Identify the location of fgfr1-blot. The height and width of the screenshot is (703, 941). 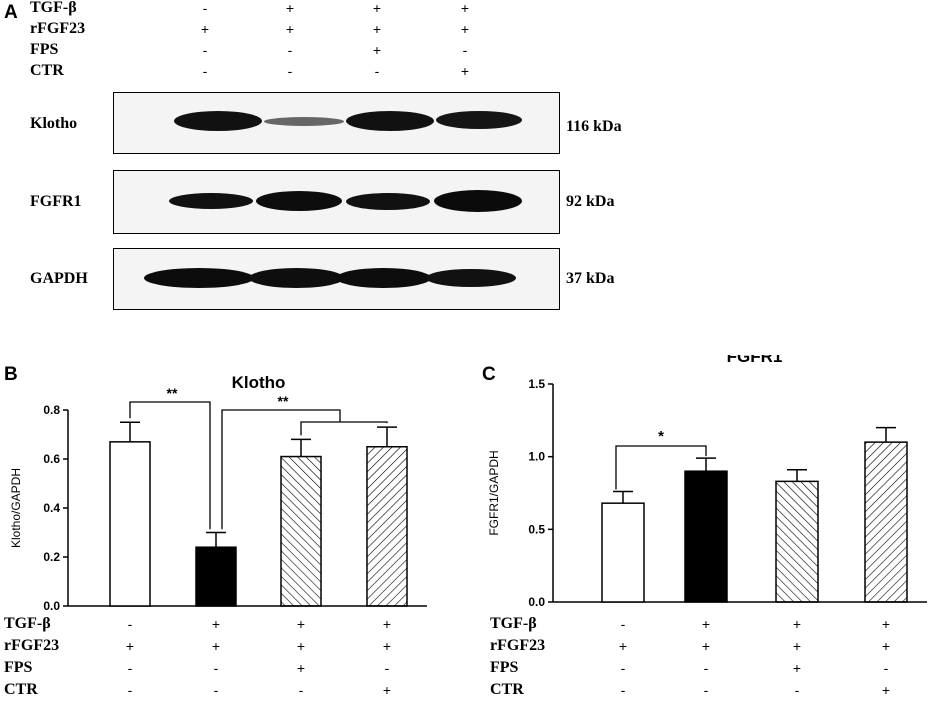
(336, 202).